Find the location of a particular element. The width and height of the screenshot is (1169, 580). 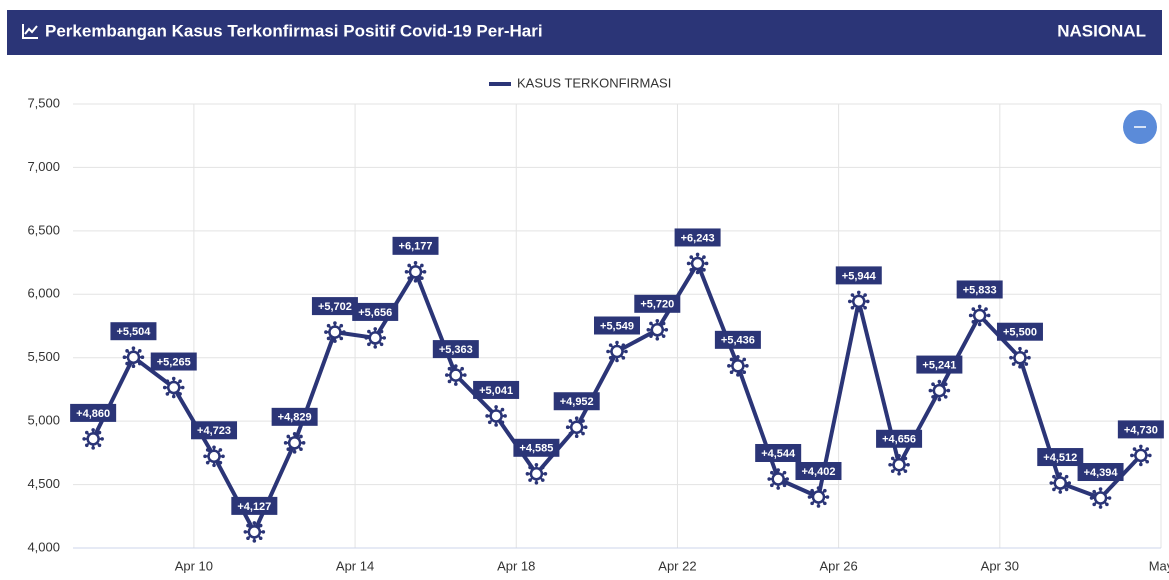

y-tick-label: 4,500 is located at coordinates (43, 483).